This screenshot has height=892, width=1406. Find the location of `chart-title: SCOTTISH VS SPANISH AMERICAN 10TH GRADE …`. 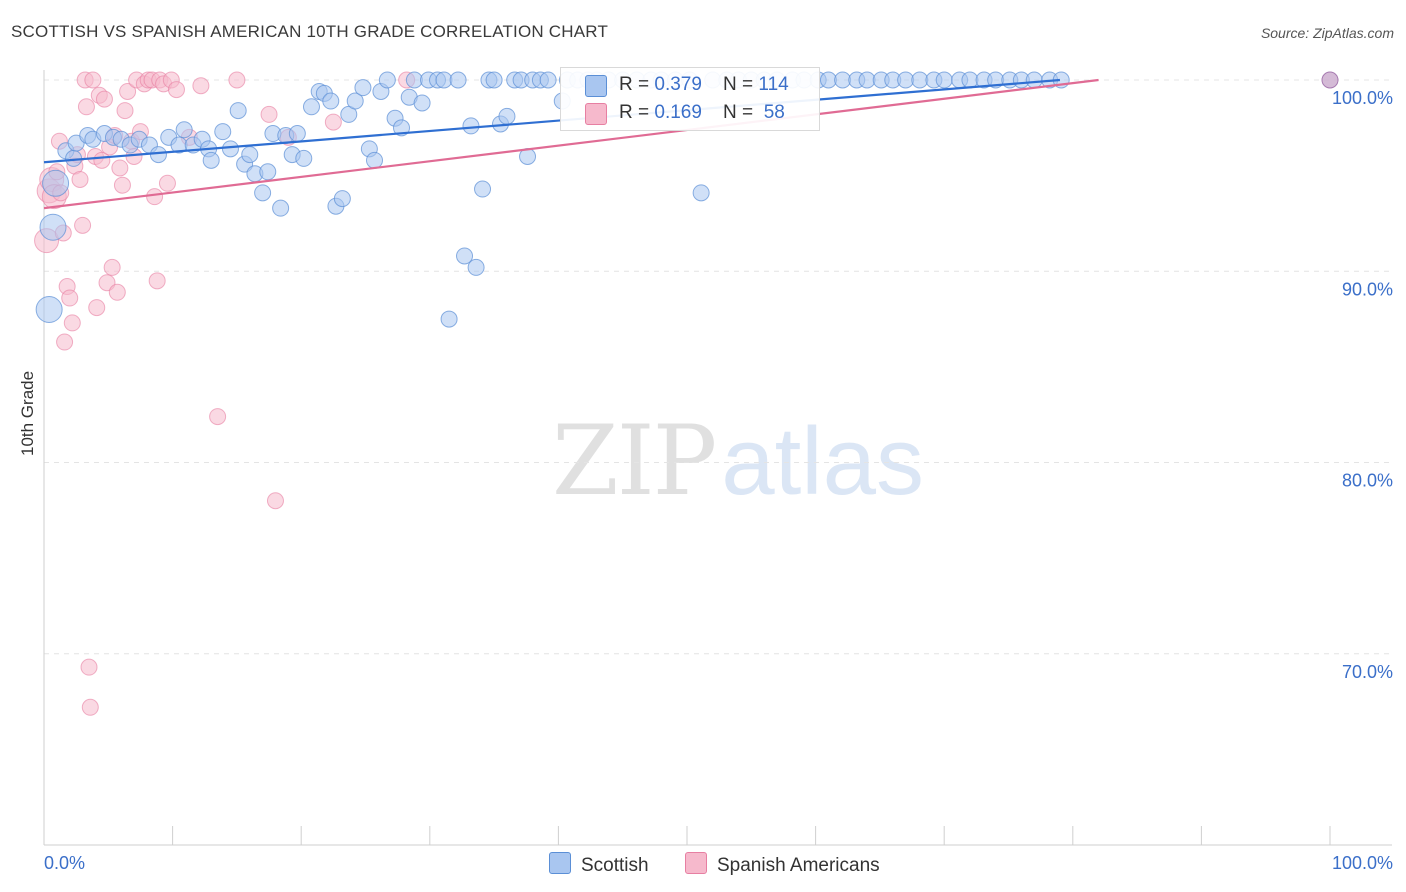

chart-title: SCOTTISH VS SPANISH AMERICAN 10TH GRADE … is located at coordinates (310, 31).